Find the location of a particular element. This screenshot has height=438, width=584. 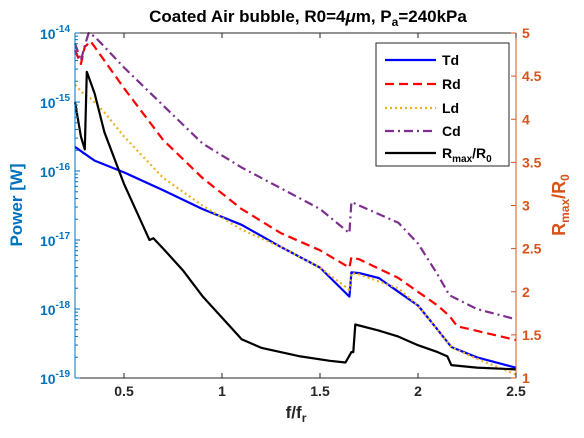

y-left-tick-label: 10-15 is located at coordinates (55, 102).